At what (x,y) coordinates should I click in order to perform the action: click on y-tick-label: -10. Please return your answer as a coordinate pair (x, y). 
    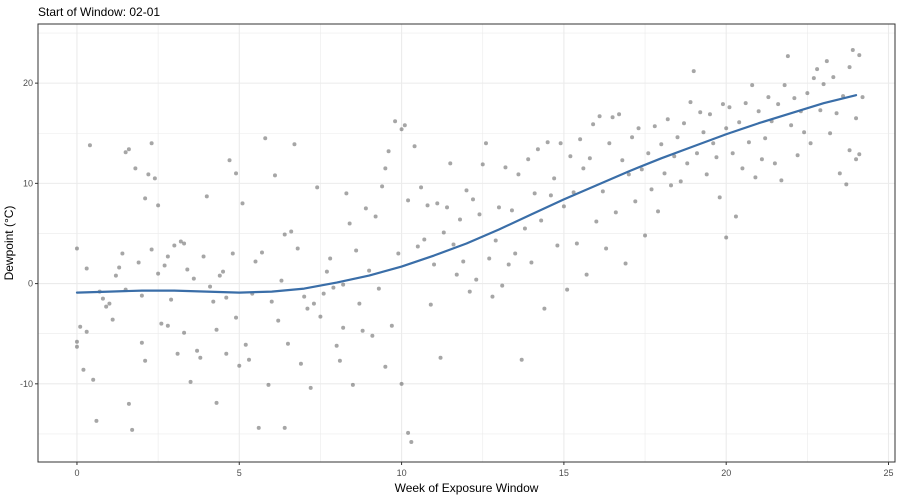
    Looking at the image, I should click on (26, 384).